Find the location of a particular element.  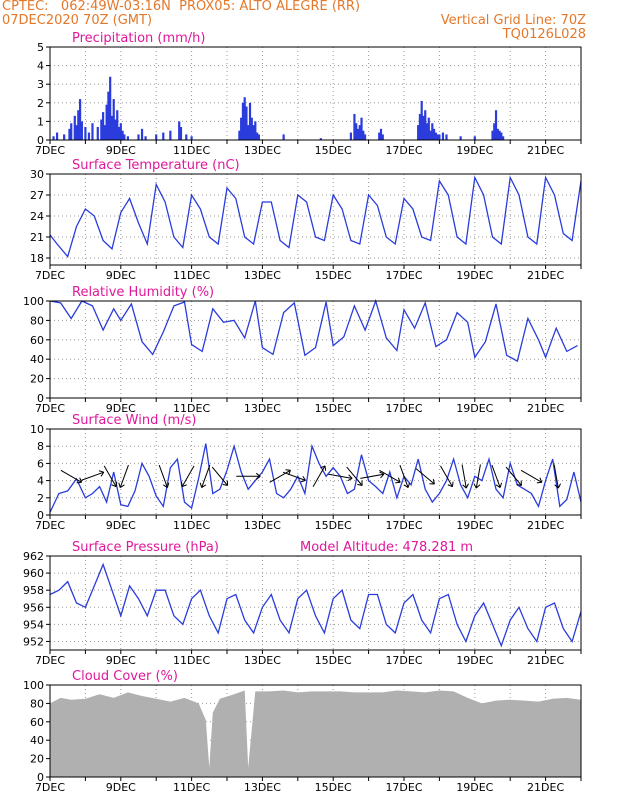

y-tick-label: 3 is located at coordinates (40, 84).